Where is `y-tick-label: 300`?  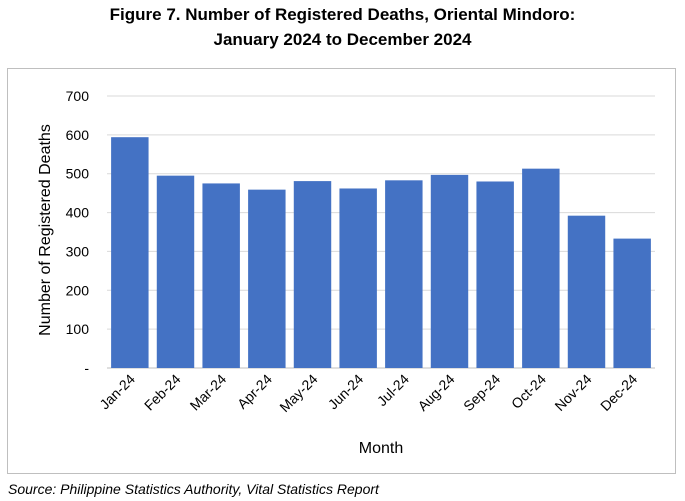
y-tick-label: 300 is located at coordinates (78, 251).